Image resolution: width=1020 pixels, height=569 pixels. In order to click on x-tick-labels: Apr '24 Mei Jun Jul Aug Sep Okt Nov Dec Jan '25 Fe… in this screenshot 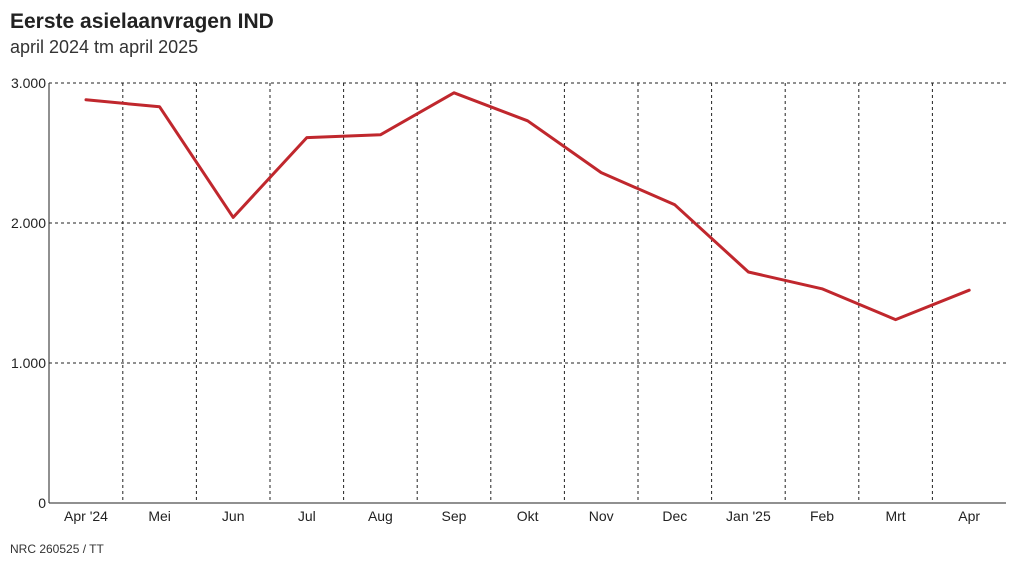, I will do `click(522, 516)`.